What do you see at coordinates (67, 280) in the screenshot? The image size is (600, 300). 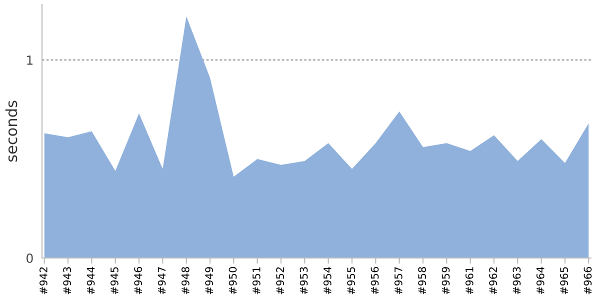 I see `x-tick-label: #943` at bounding box center [67, 280].